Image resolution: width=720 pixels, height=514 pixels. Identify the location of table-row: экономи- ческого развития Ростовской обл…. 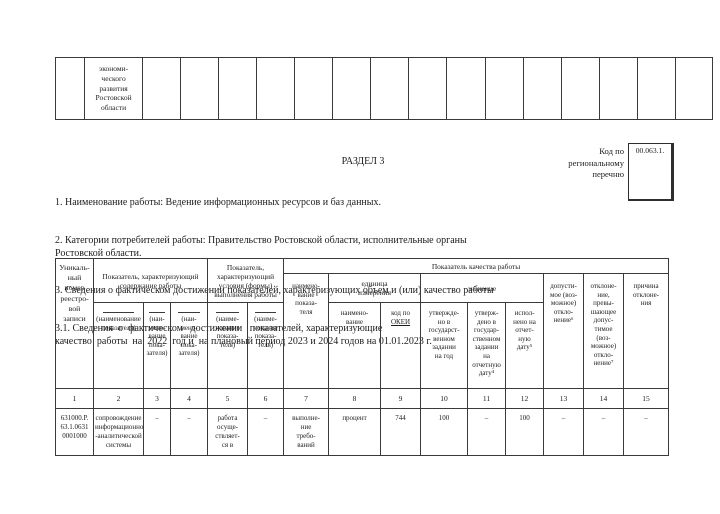
(384, 88).